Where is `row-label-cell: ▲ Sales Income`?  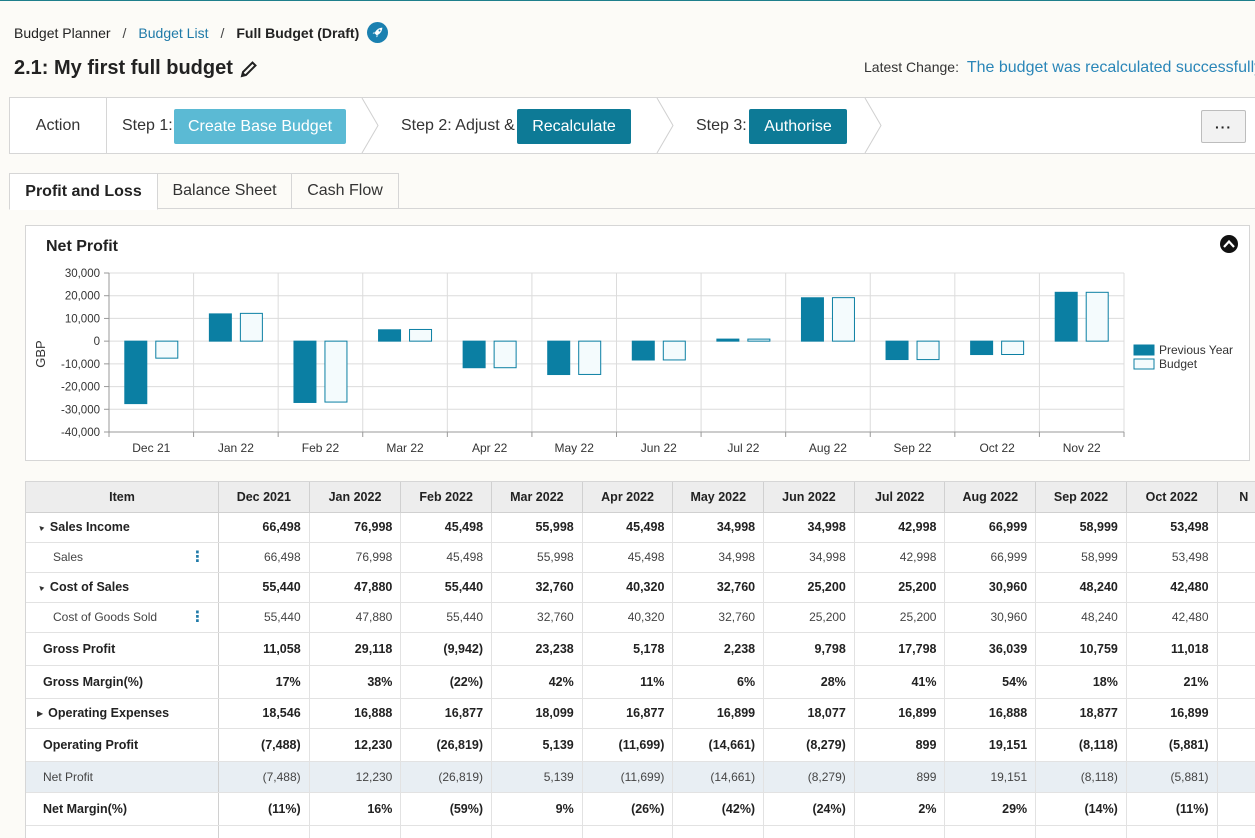
row-label-cell: ▲ Sales Income is located at coordinates (122, 527).